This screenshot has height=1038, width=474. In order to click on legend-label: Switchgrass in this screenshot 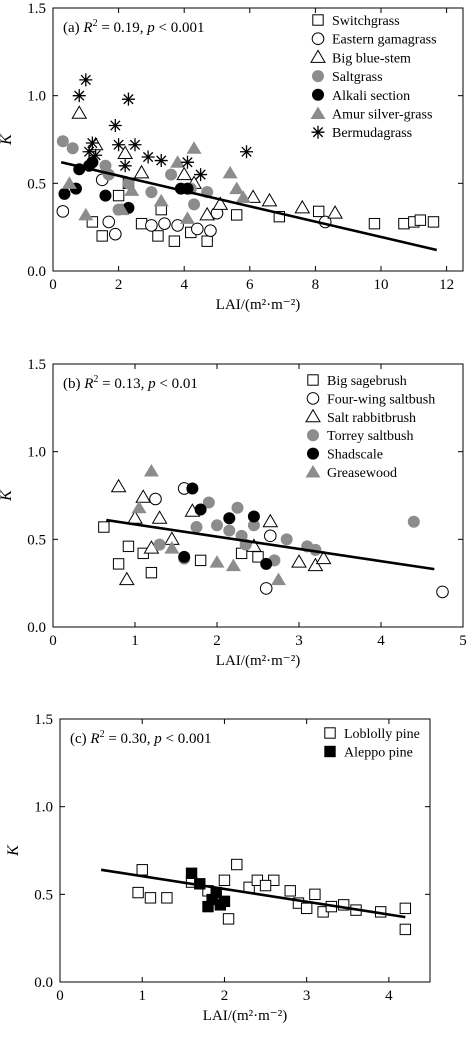, I will do `click(366, 21)`.